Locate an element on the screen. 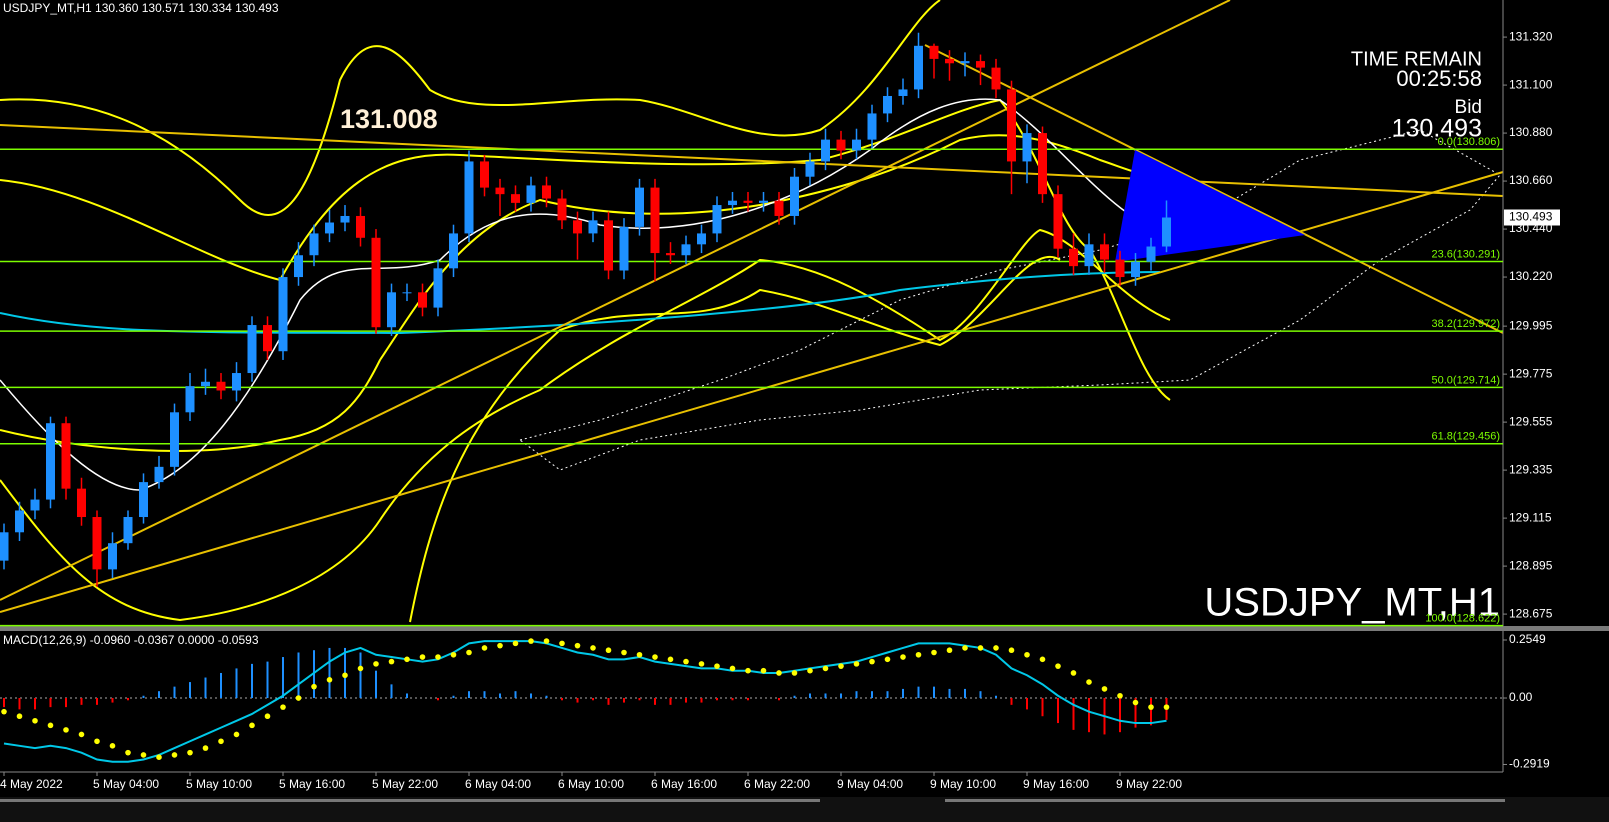  macd-line is located at coordinates (585, 701).